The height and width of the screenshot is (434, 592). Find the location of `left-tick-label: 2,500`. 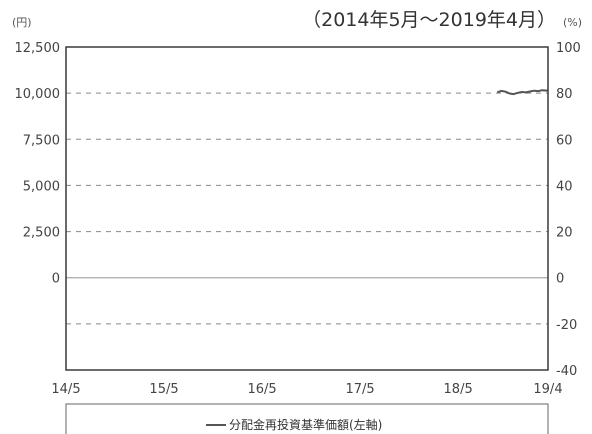

left-tick-label: 2,500 is located at coordinates (41, 233).